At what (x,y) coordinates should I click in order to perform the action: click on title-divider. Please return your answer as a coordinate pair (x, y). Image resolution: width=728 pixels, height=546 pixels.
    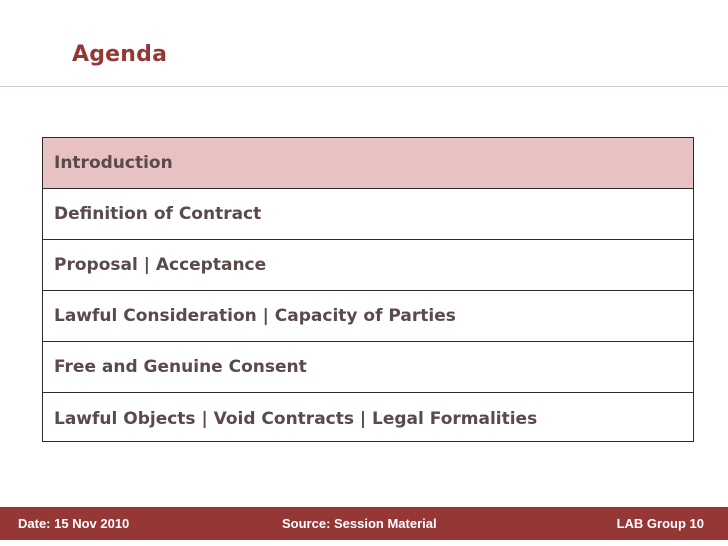
    Looking at the image, I should click on (364, 86).